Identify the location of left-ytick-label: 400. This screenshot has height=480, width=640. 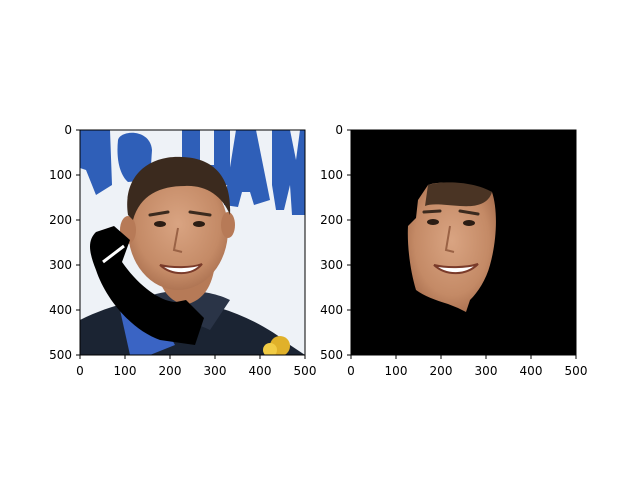
(60, 310).